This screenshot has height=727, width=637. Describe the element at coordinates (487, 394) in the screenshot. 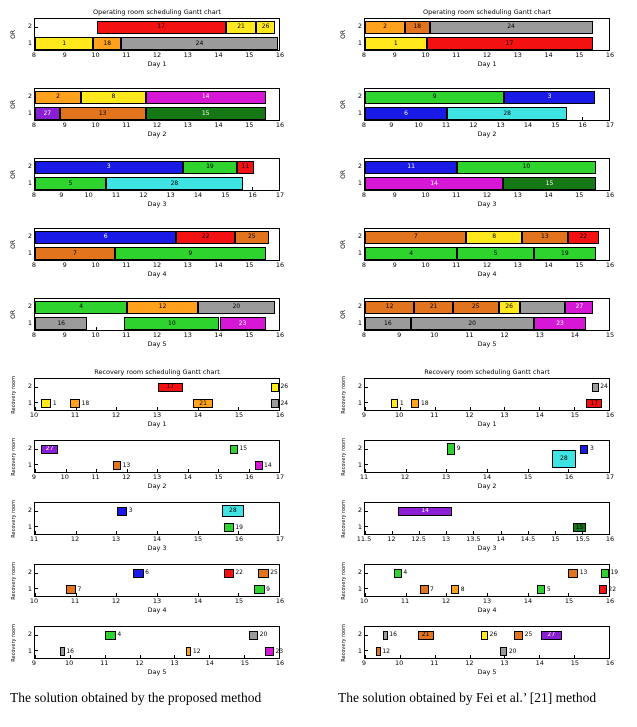

I see `plot-area: 1 18 24 17` at that location.